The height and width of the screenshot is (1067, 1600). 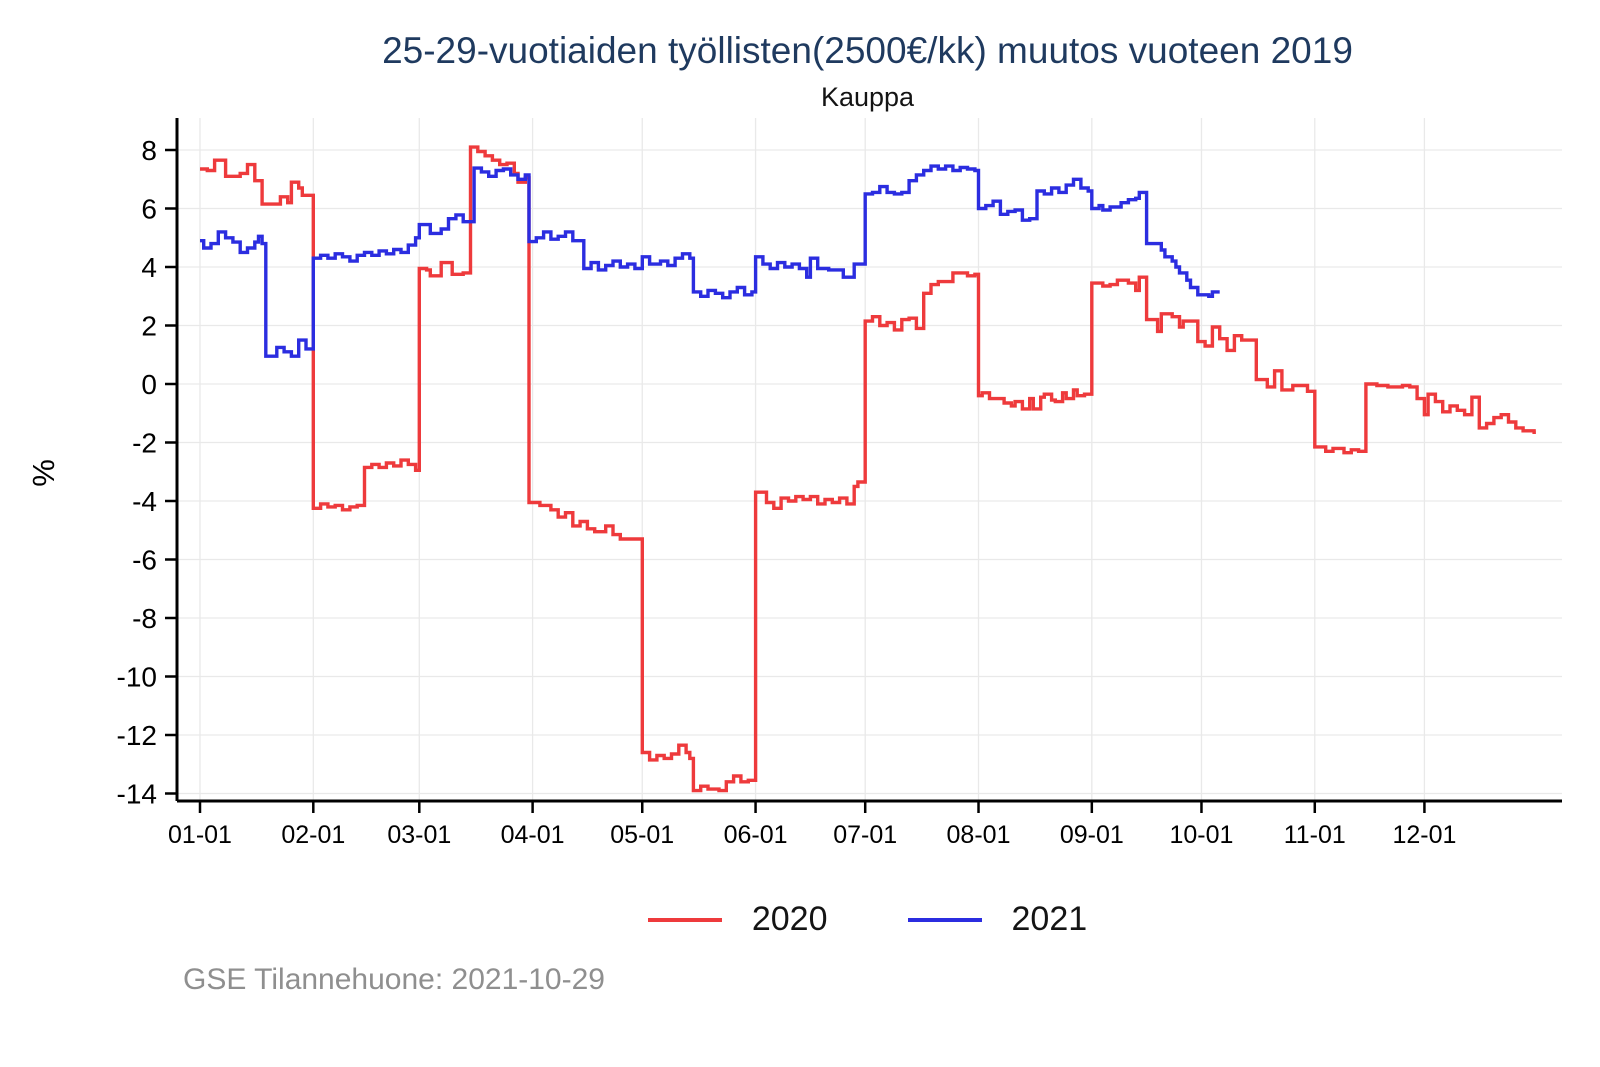 What do you see at coordinates (865, 835) in the screenshot?
I see `x-tick-label: 07-01` at bounding box center [865, 835].